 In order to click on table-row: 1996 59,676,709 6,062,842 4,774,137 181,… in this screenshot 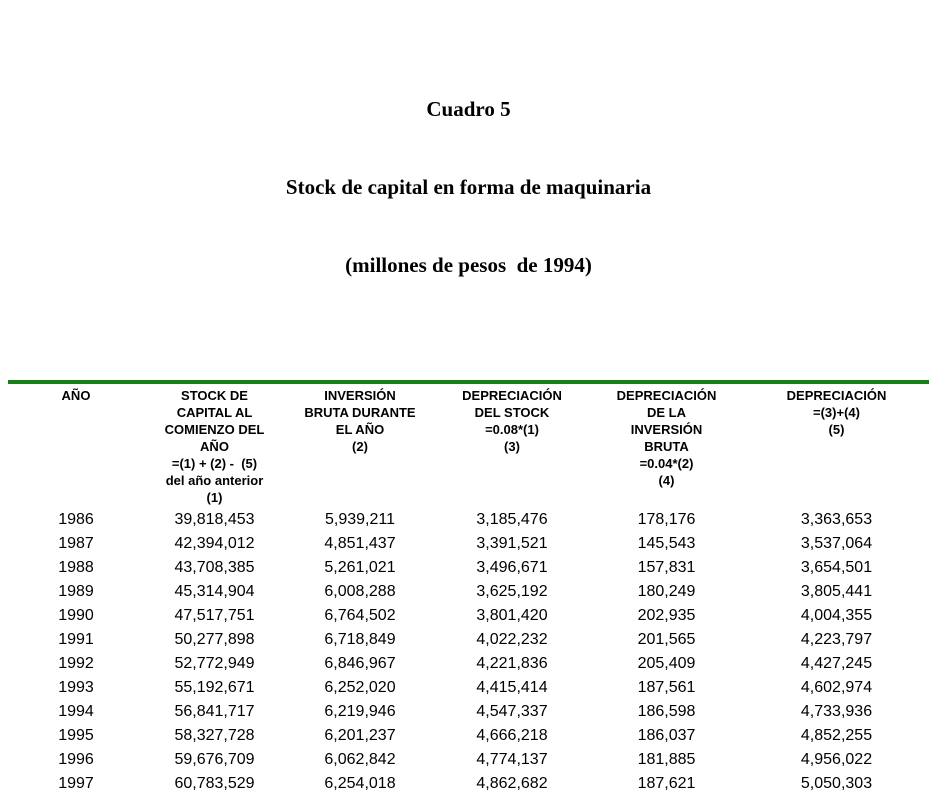, I will do `click(468, 760)`.